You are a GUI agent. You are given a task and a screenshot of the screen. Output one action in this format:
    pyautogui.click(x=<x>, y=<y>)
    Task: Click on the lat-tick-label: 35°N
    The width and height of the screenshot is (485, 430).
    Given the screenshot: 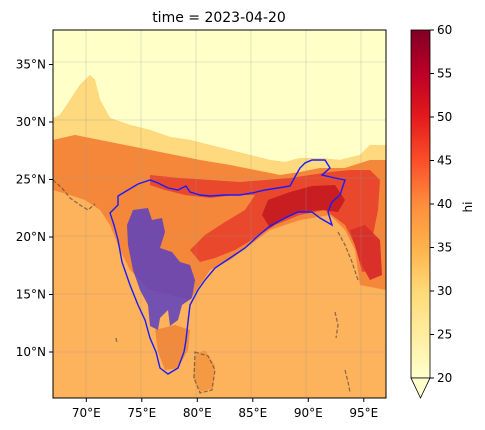 What is the action you would take?
    pyautogui.click(x=31, y=65)
    